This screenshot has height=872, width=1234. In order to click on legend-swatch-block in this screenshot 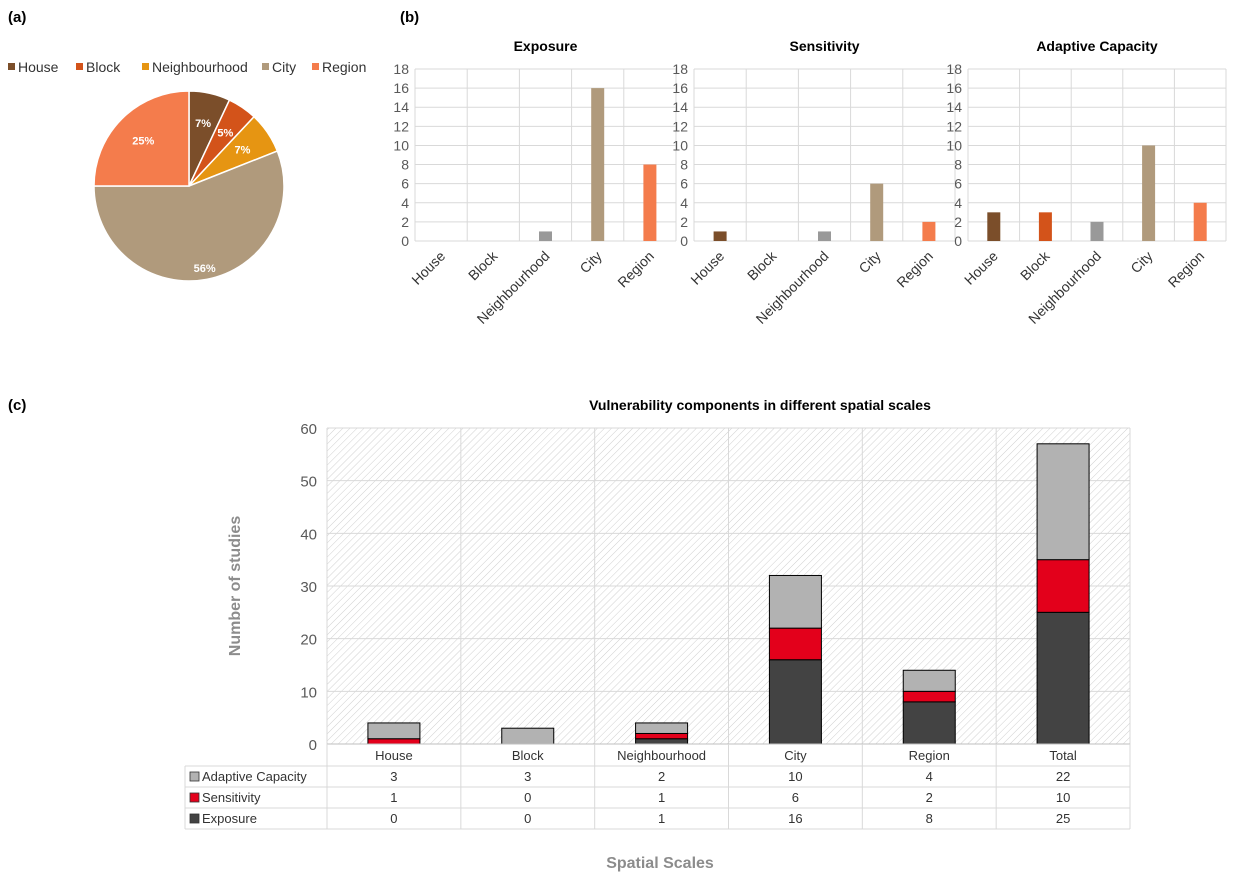, I will do `click(79, 66)`.